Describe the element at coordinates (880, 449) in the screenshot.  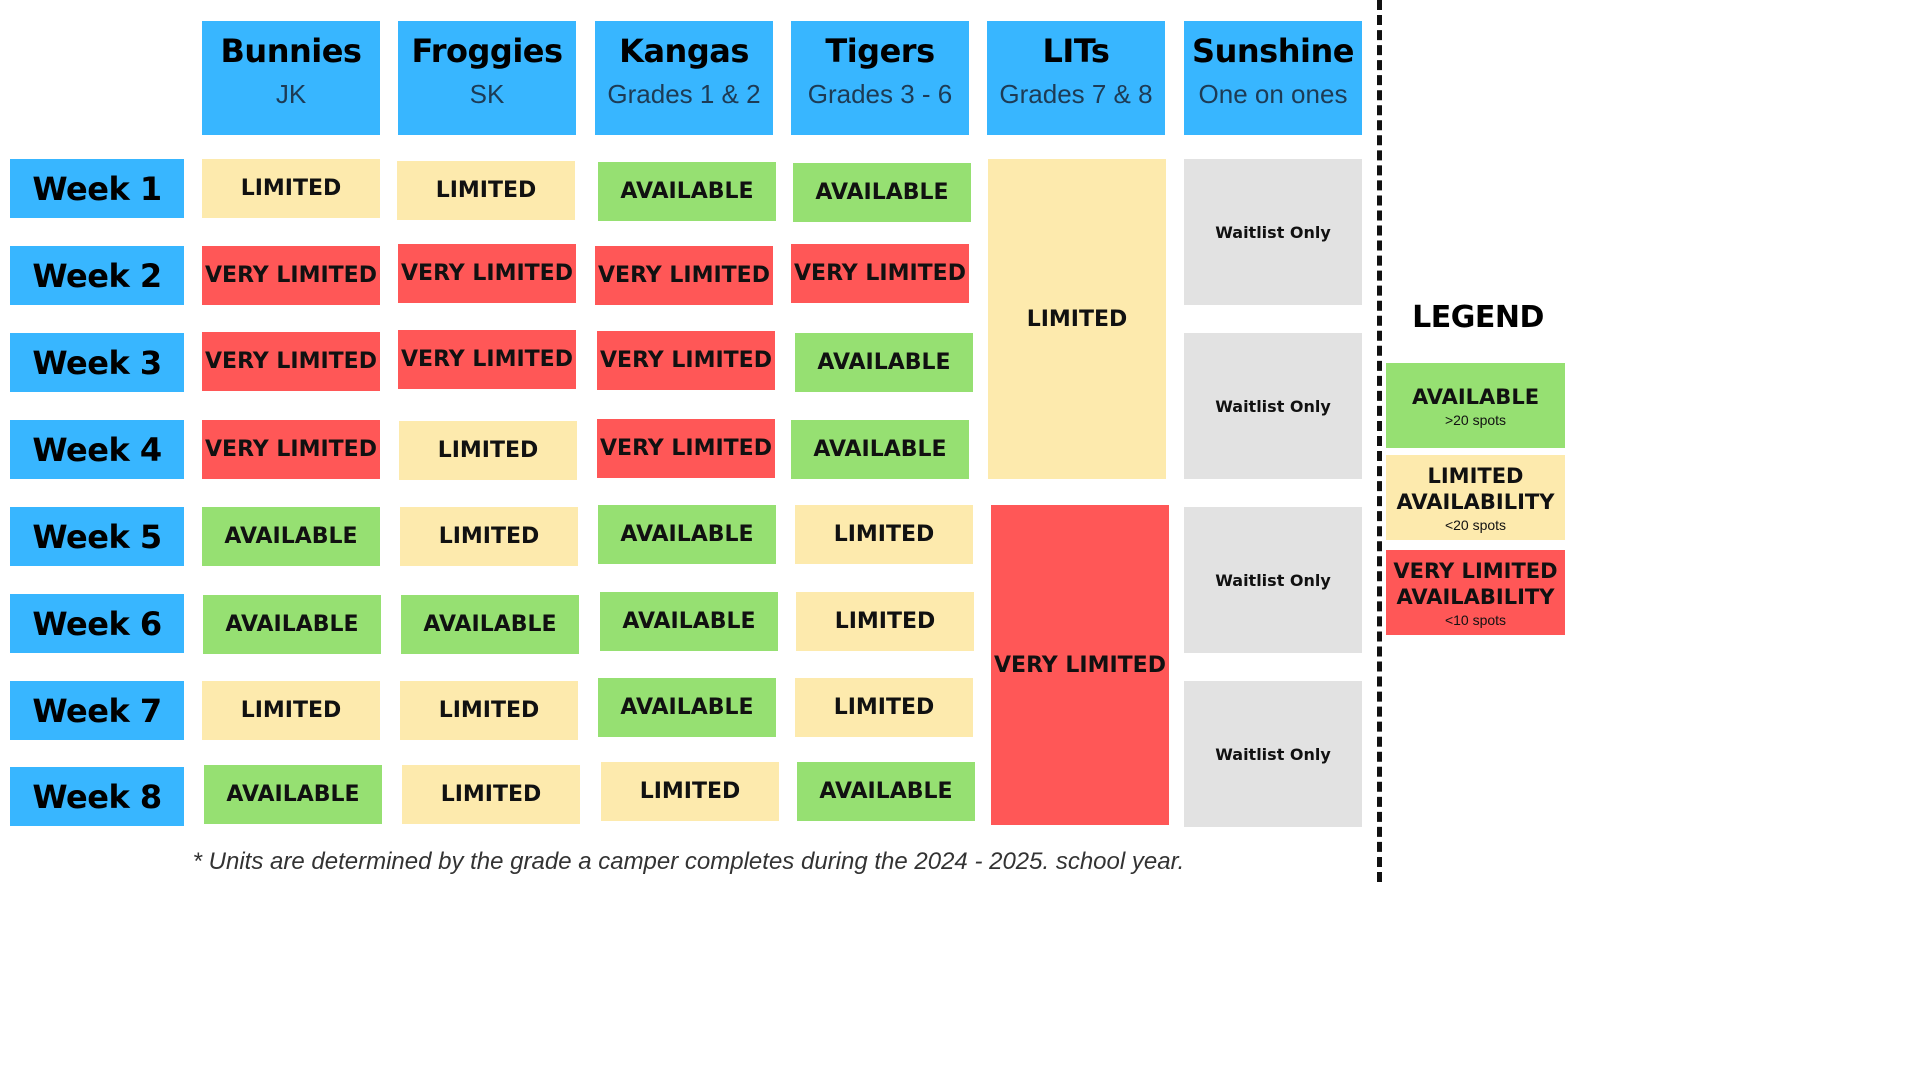
I see `status-cell-tigers-week4: AVAILABLE` at that location.